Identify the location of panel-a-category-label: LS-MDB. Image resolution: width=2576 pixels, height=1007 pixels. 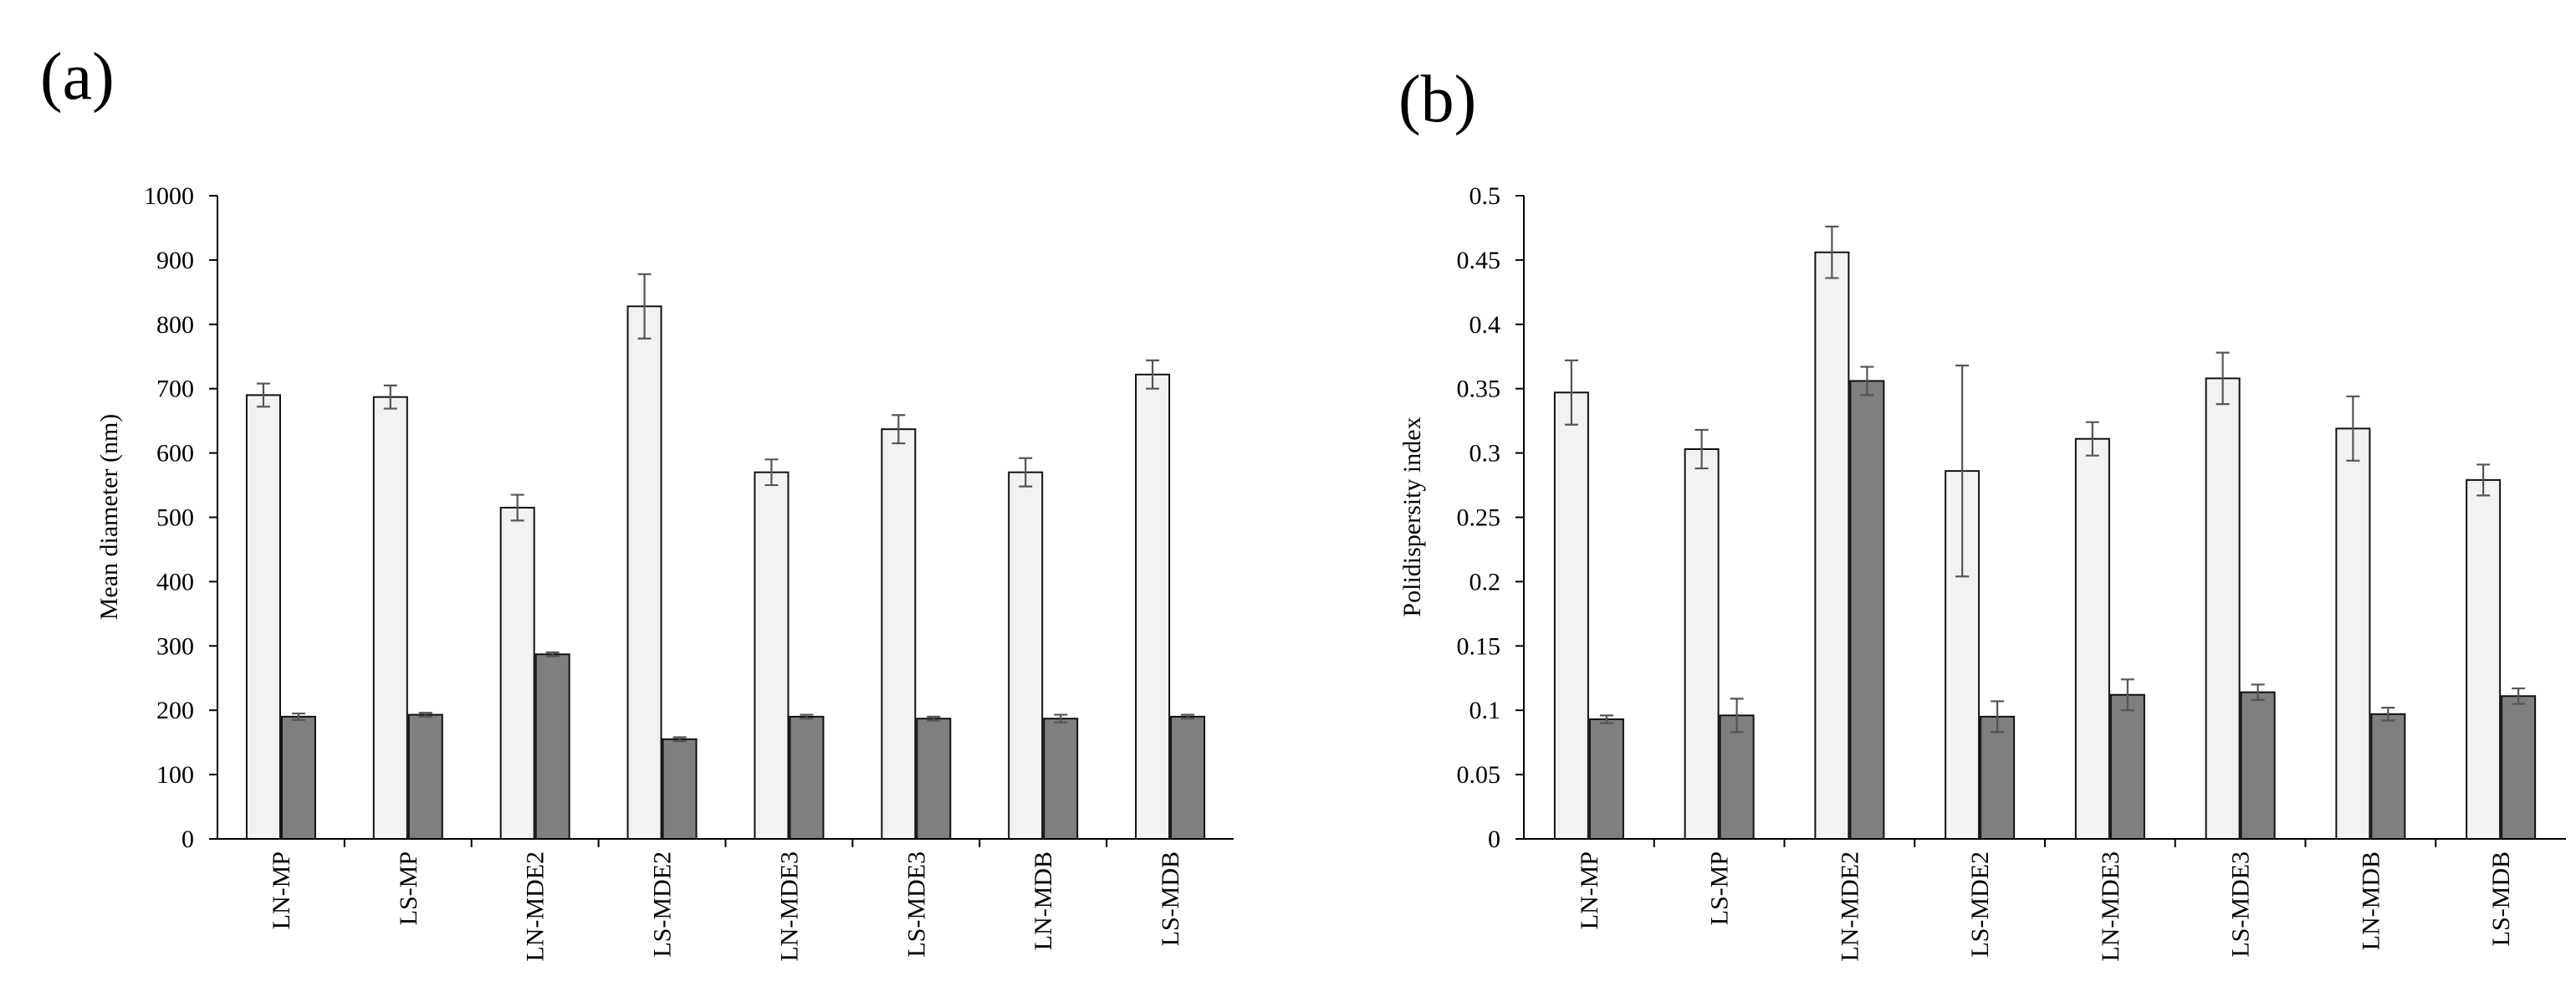
(1170, 898).